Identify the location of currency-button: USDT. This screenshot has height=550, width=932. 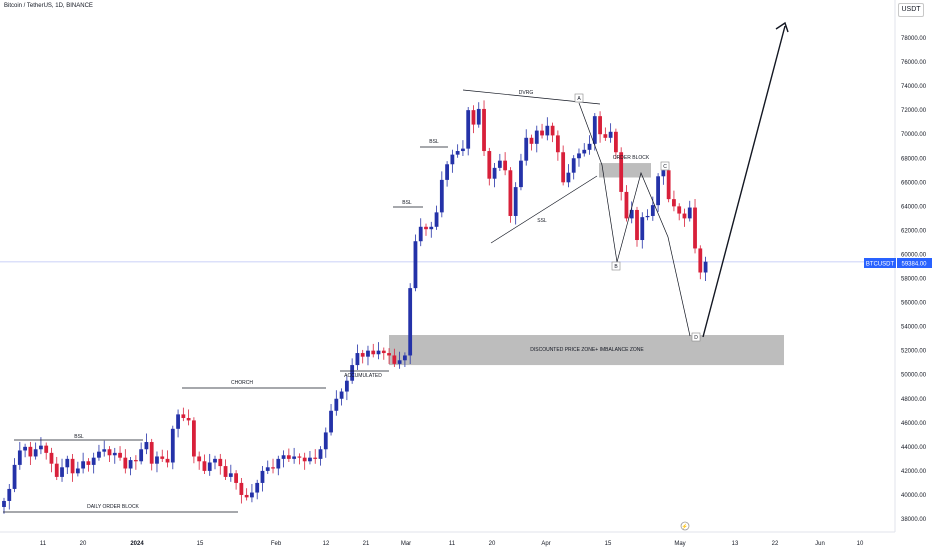
(911, 10).